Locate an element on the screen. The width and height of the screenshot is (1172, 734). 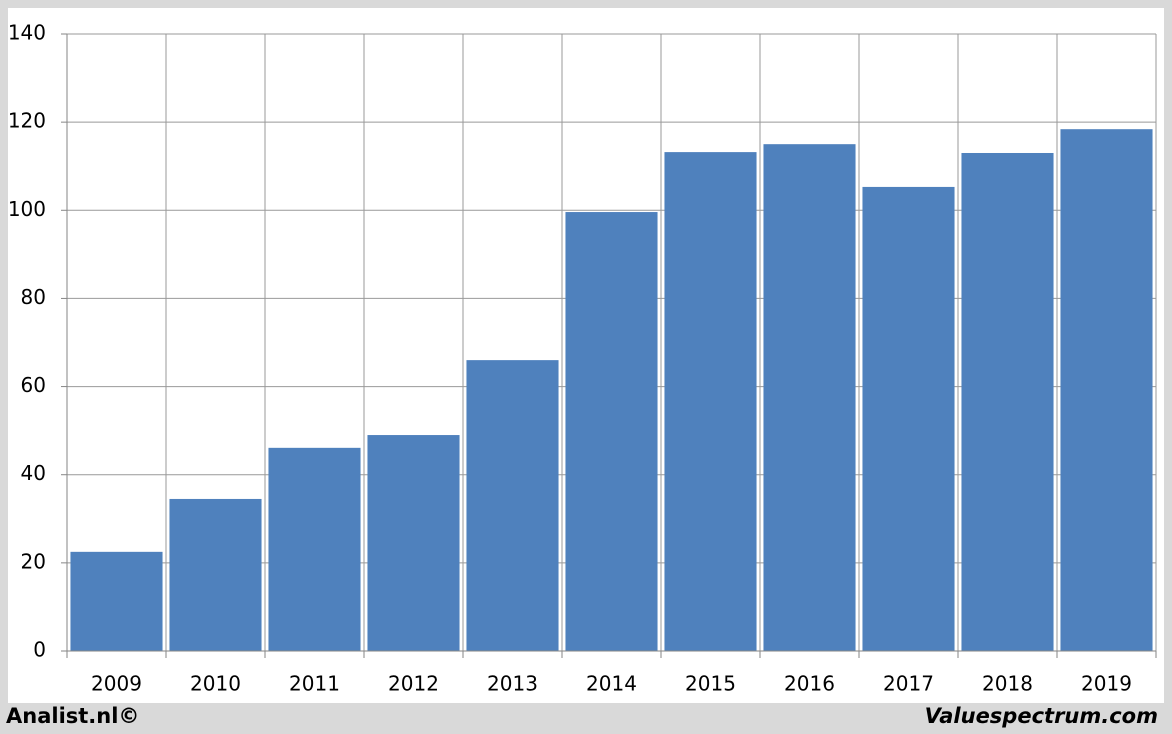
y-tick-label: 80 is located at coordinates (33, 297).